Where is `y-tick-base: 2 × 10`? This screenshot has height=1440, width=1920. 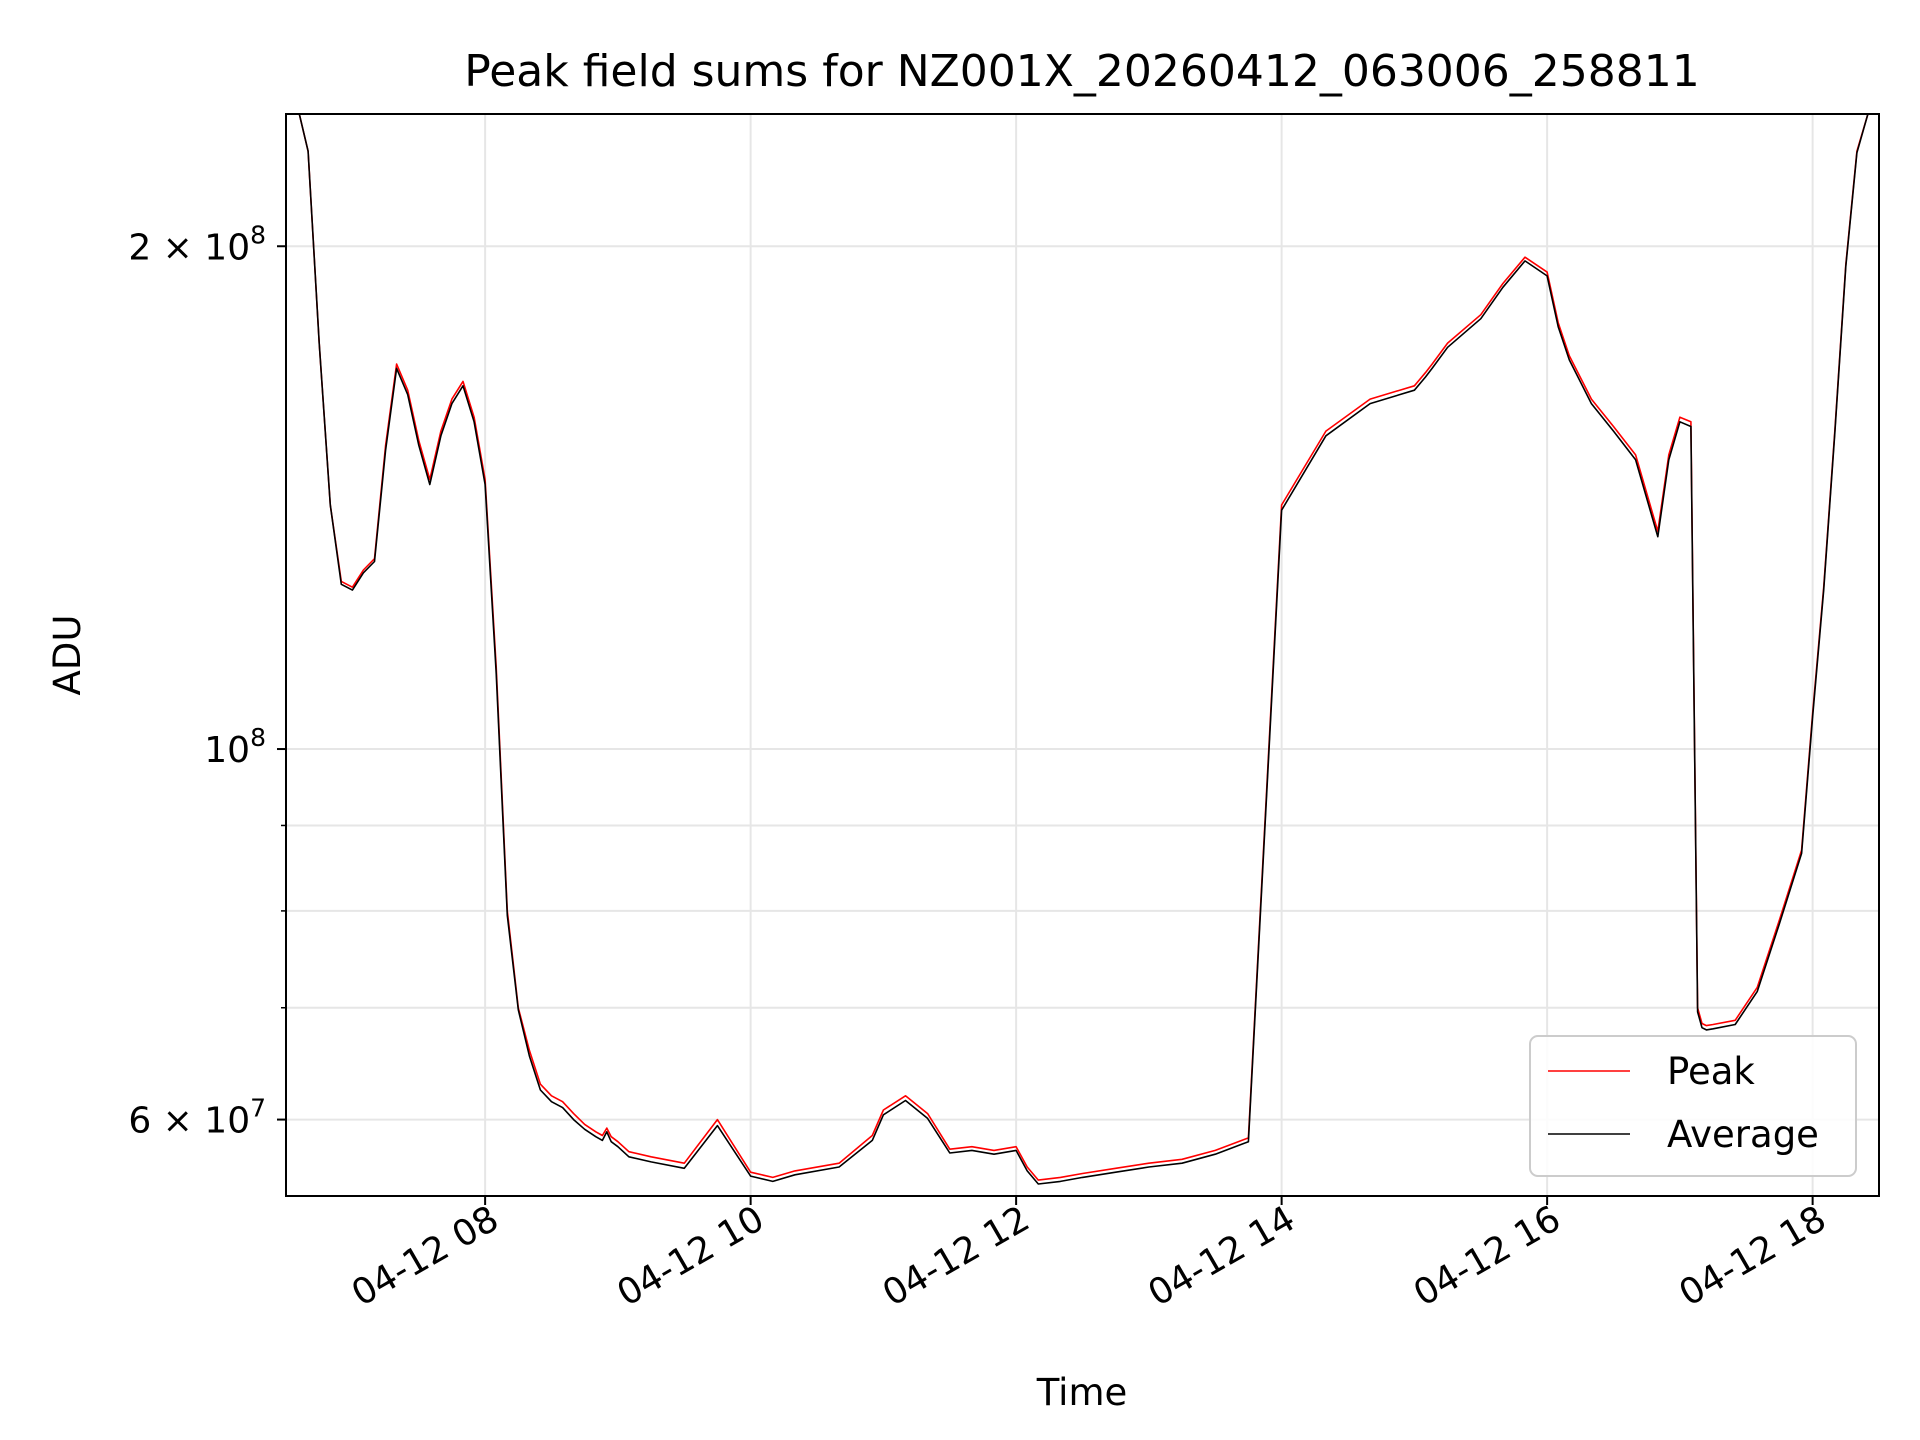
y-tick-base: 2 × 10 is located at coordinates (189, 247).